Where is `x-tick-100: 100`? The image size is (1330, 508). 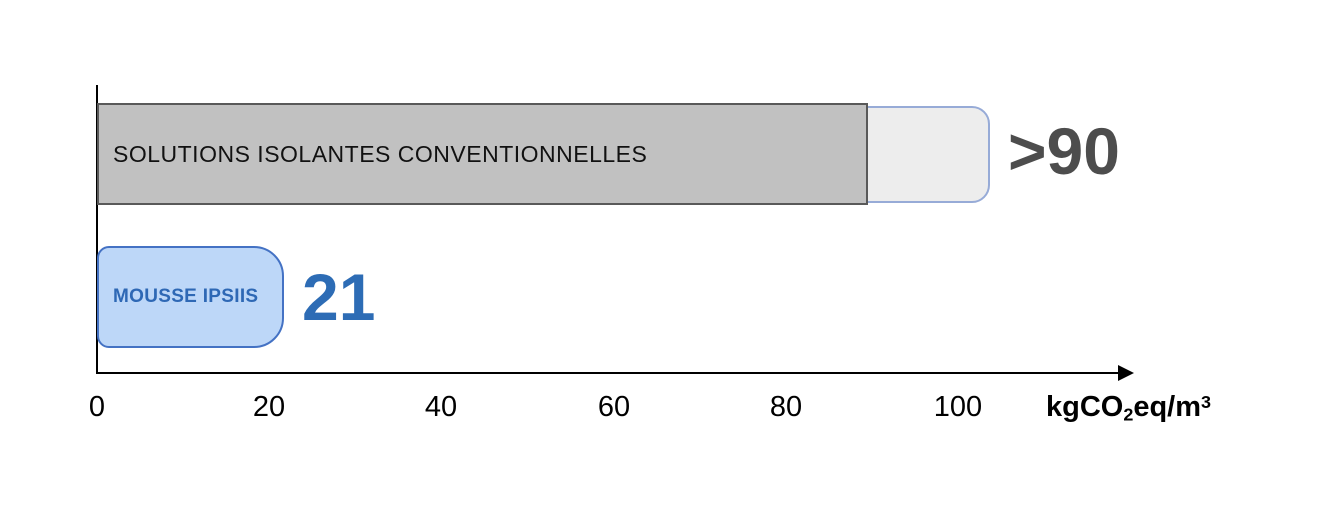 x-tick-100: 100 is located at coordinates (958, 407).